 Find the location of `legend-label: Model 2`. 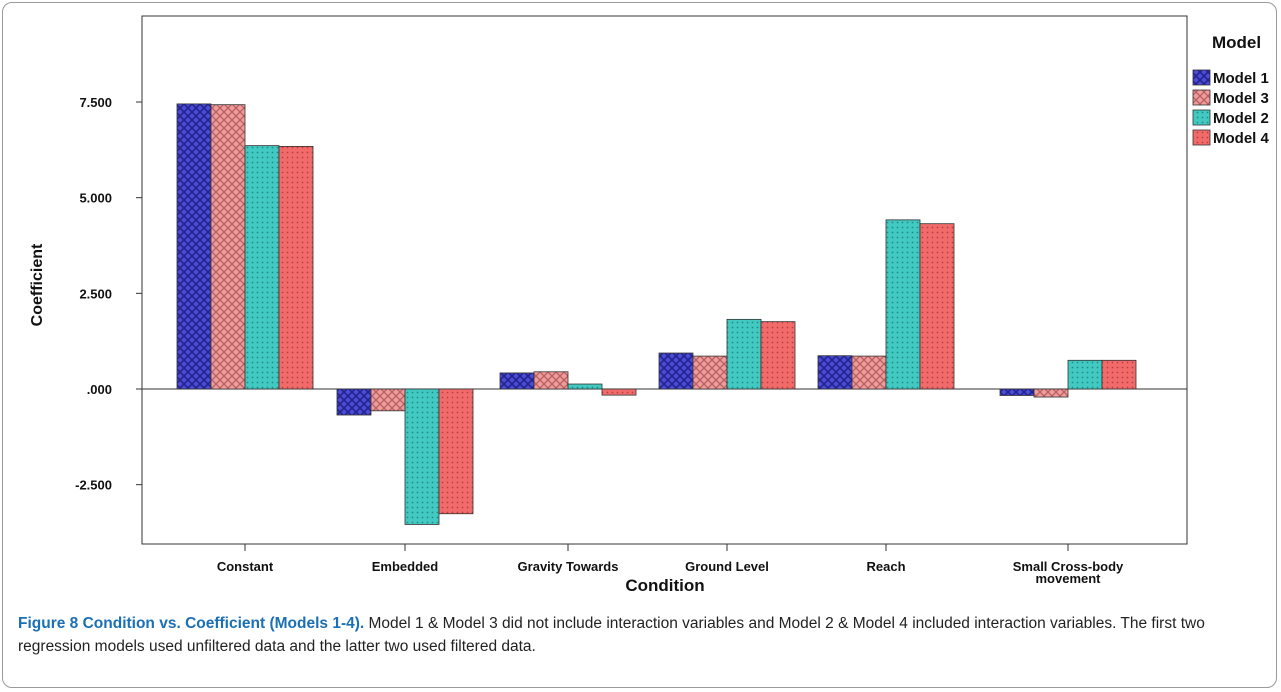

legend-label: Model 2 is located at coordinates (1241, 118).